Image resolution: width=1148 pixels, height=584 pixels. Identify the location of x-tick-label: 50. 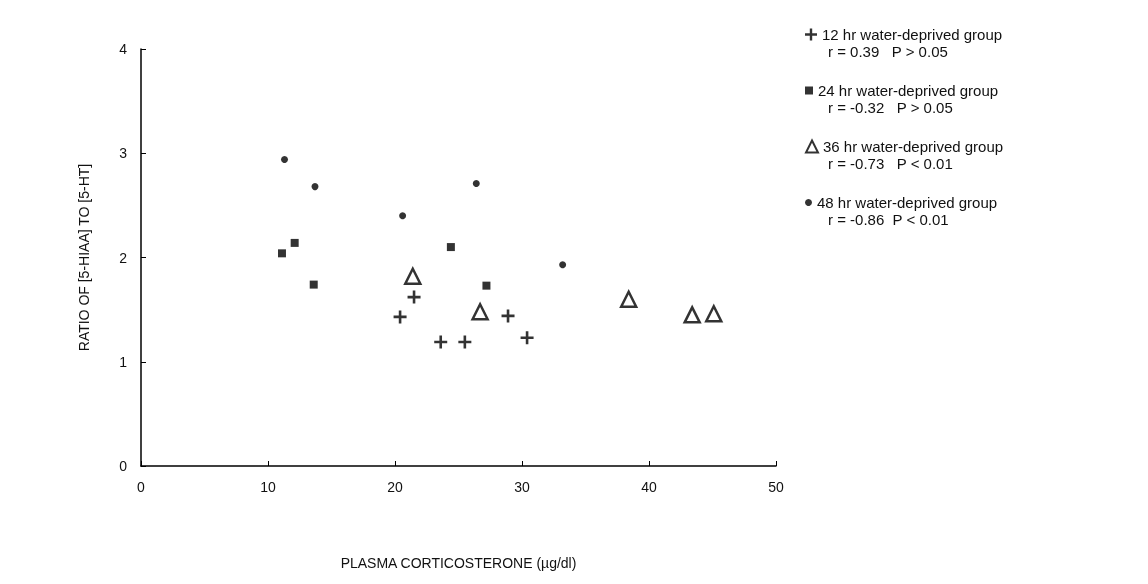
(776, 487).